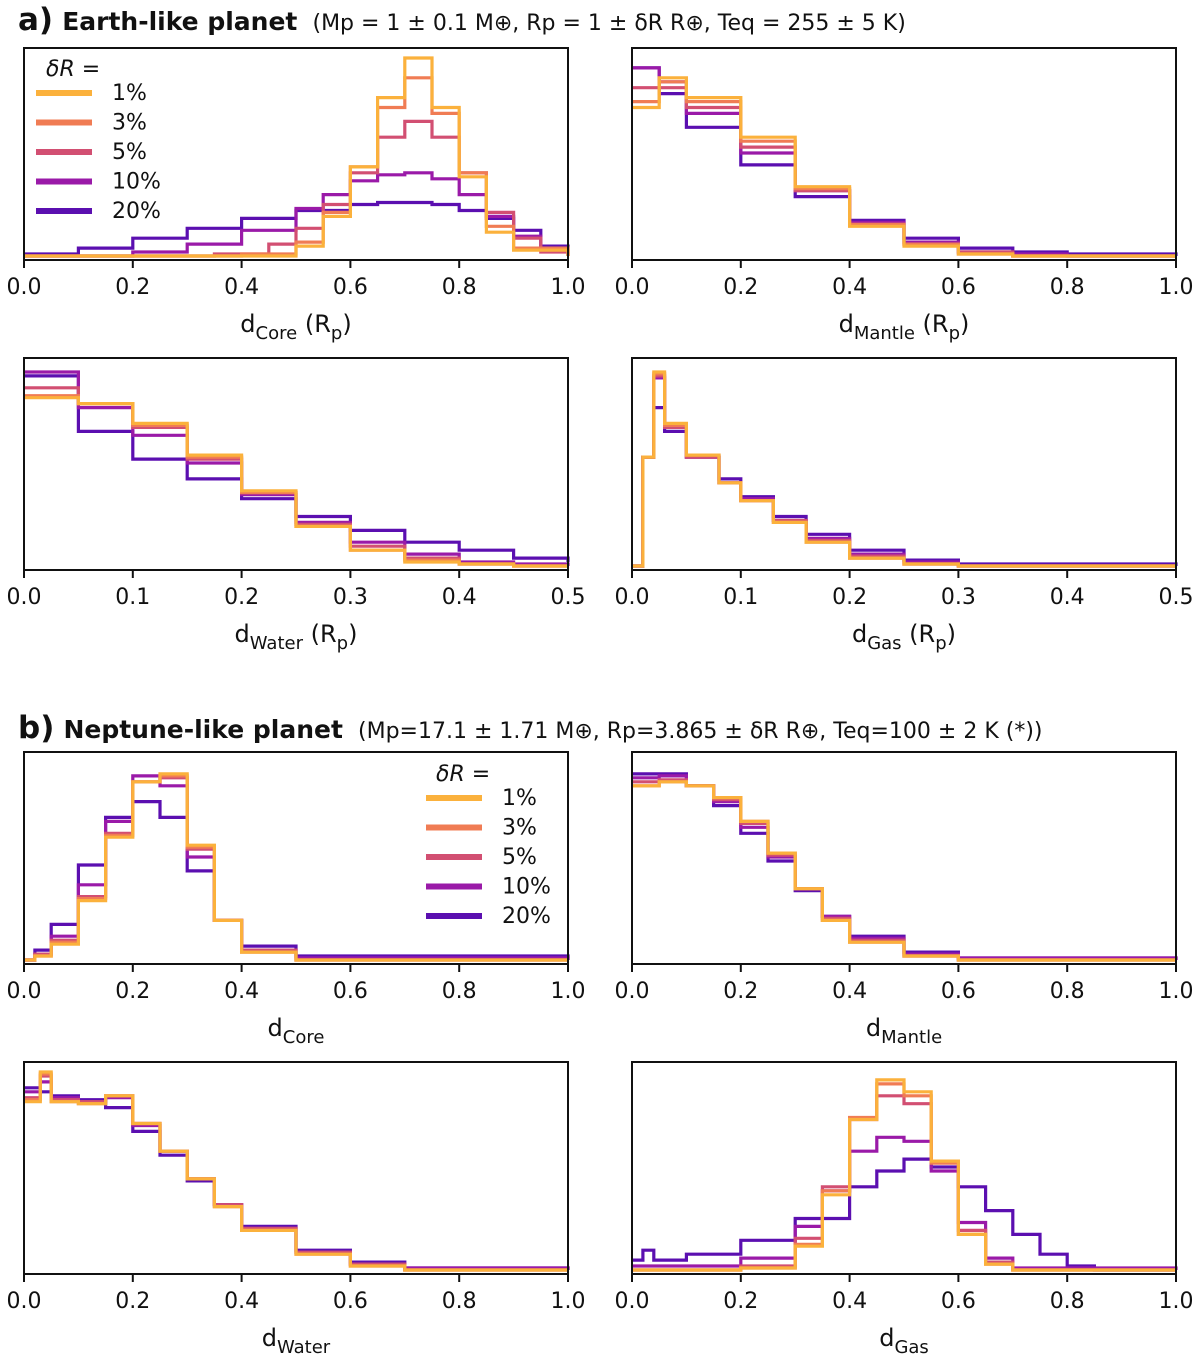 This screenshot has width=1200, height=1355. I want to click on chart-a-water: 0.0 0.1 0.2 0.3 0.4 0.5 dWater (Rp), so click(296, 505).